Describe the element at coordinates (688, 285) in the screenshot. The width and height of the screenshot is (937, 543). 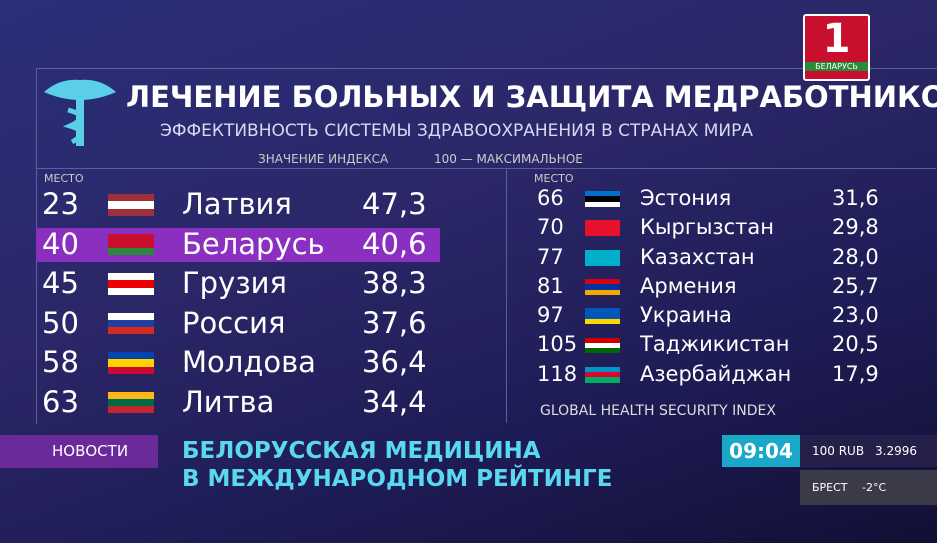
I see `country: Армения` at that location.